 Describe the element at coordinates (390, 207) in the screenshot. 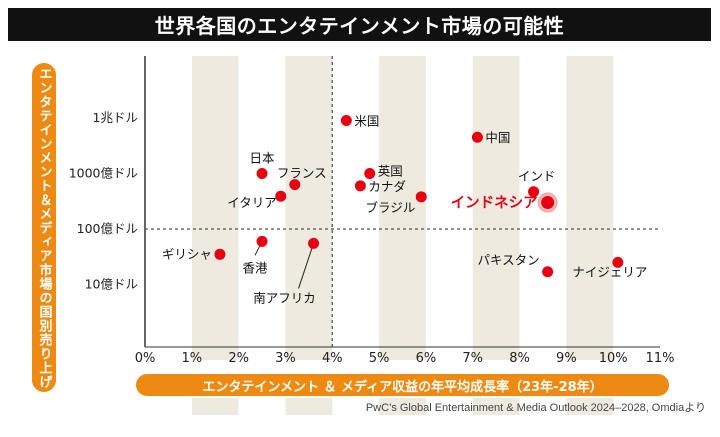

I see `point-label: ブラジル` at that location.